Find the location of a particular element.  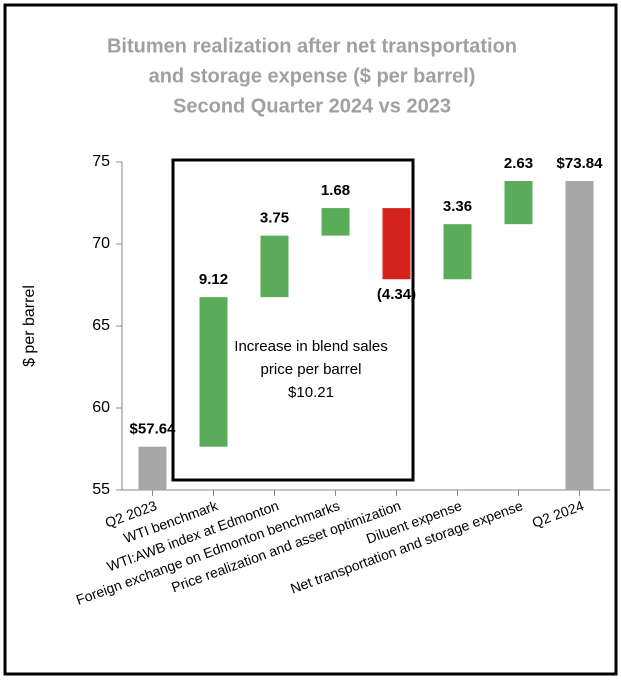

value-label: 1.68 is located at coordinates (335, 190).